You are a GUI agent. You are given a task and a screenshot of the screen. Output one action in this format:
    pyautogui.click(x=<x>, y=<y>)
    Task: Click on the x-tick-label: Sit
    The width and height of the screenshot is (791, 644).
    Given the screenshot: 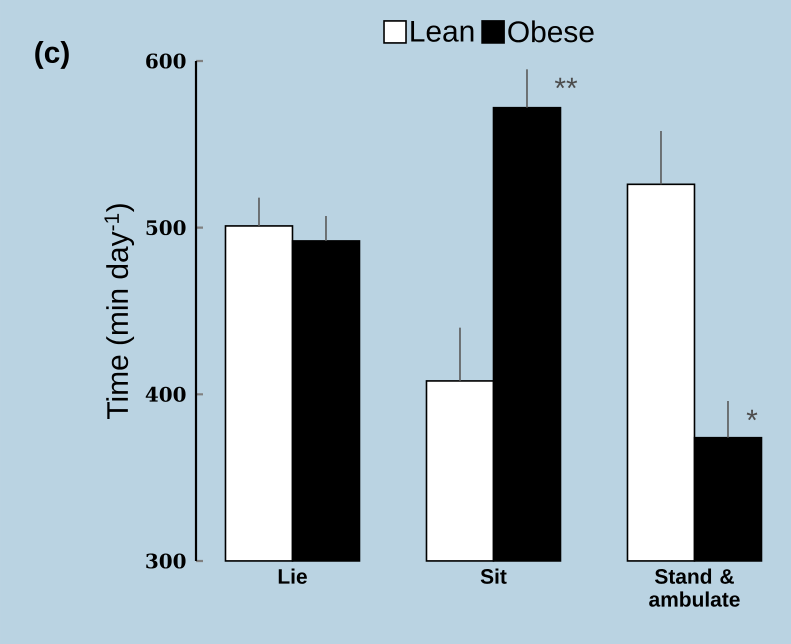 What is the action you would take?
    pyautogui.click(x=493, y=576)
    